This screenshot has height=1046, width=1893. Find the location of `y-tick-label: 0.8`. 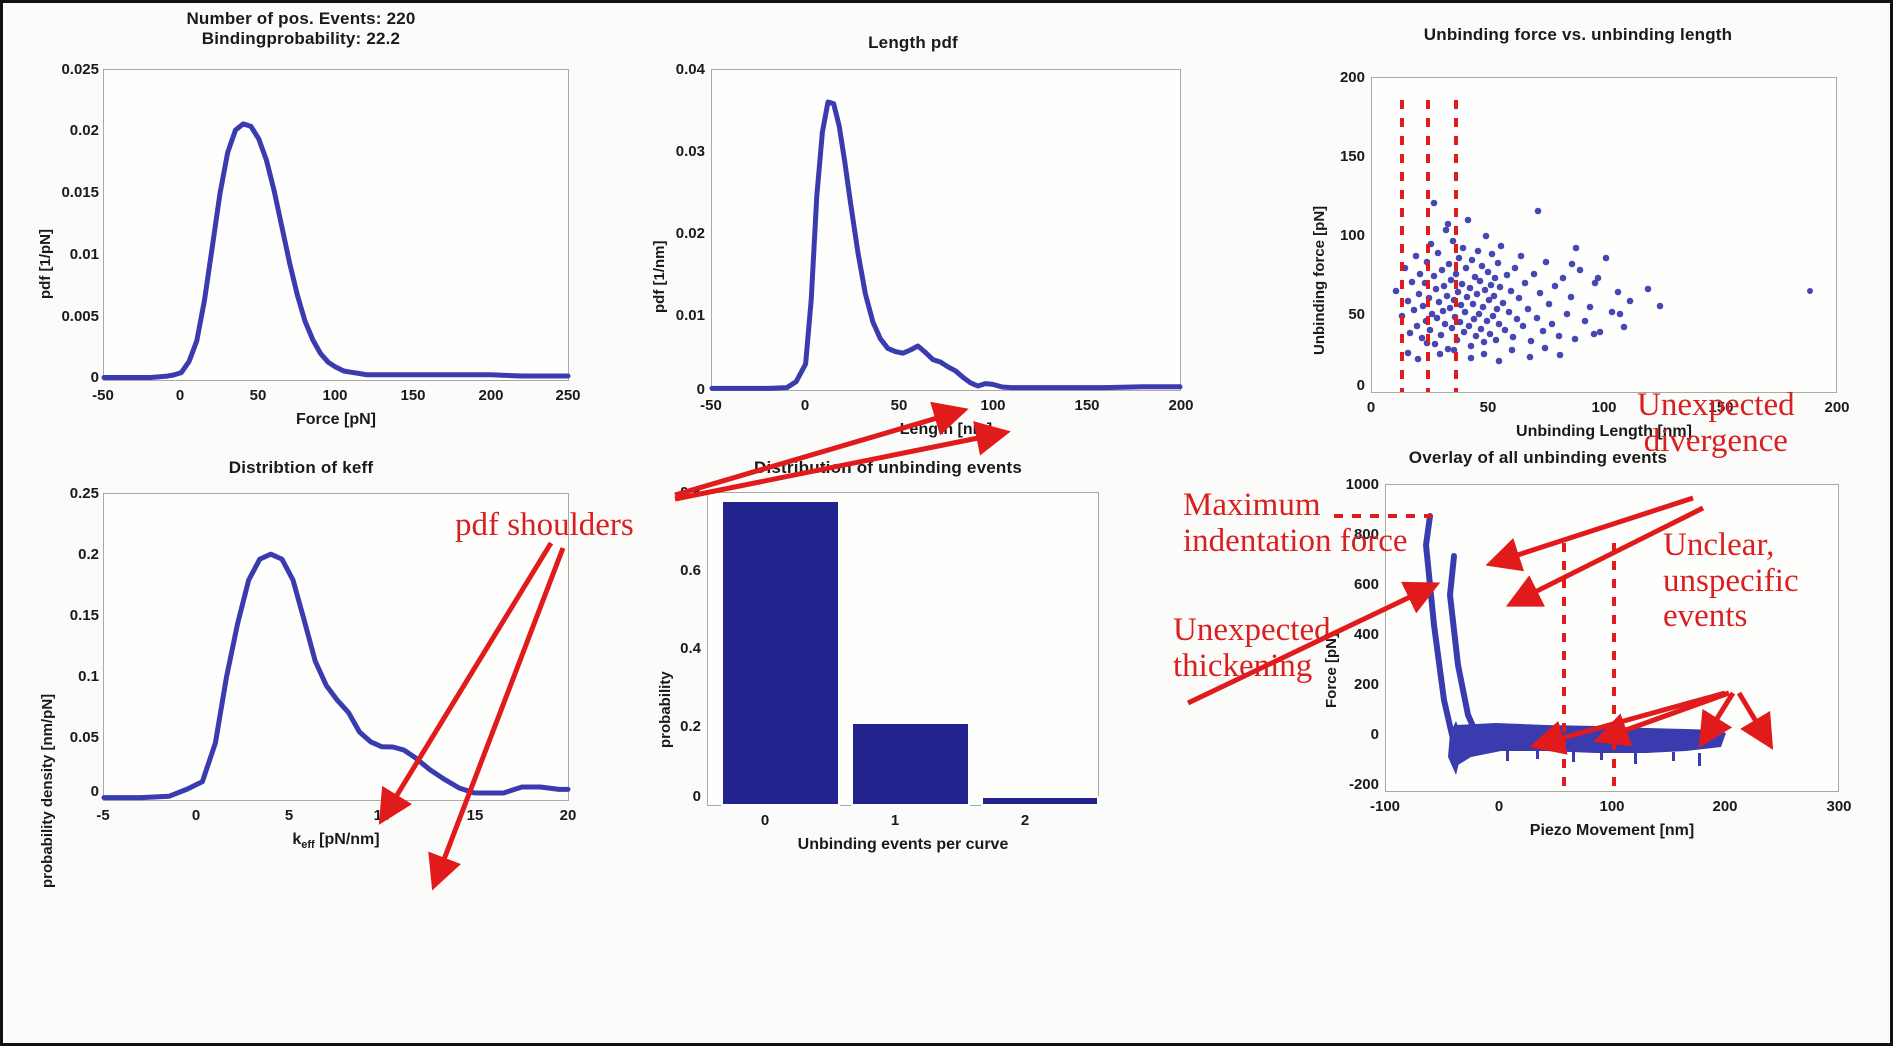

y-tick-label: 0.8 is located at coordinates (690, 492).